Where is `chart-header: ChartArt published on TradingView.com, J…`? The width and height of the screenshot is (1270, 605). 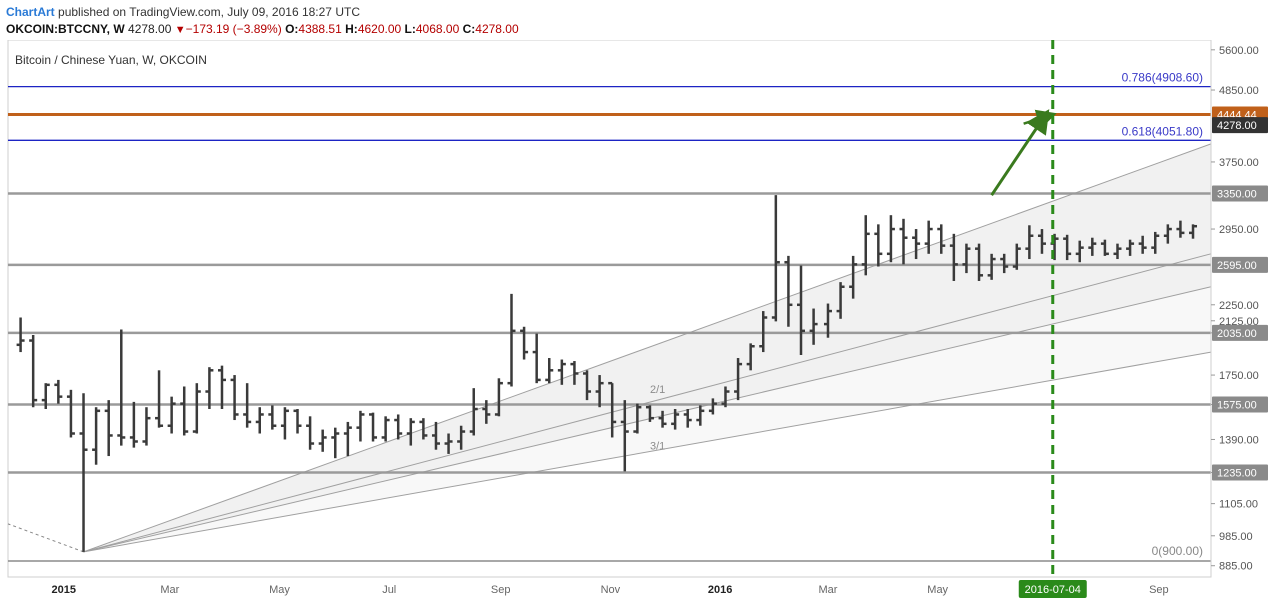 chart-header: ChartArt published on TradingView.com, J… is located at coordinates (635, 20).